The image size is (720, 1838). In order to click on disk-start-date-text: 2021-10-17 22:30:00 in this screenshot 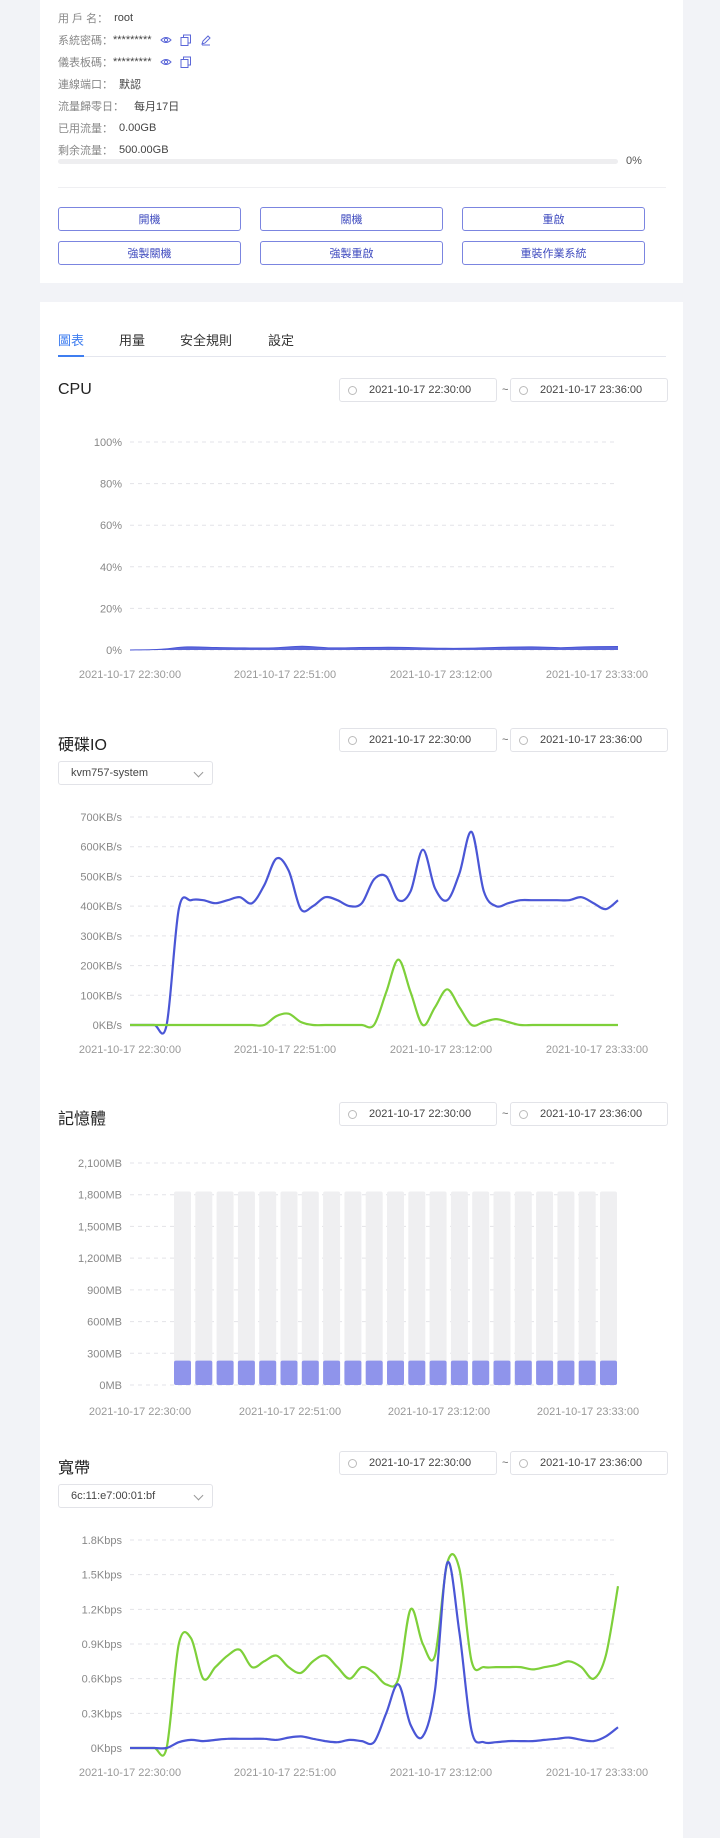, I will do `click(420, 740)`.